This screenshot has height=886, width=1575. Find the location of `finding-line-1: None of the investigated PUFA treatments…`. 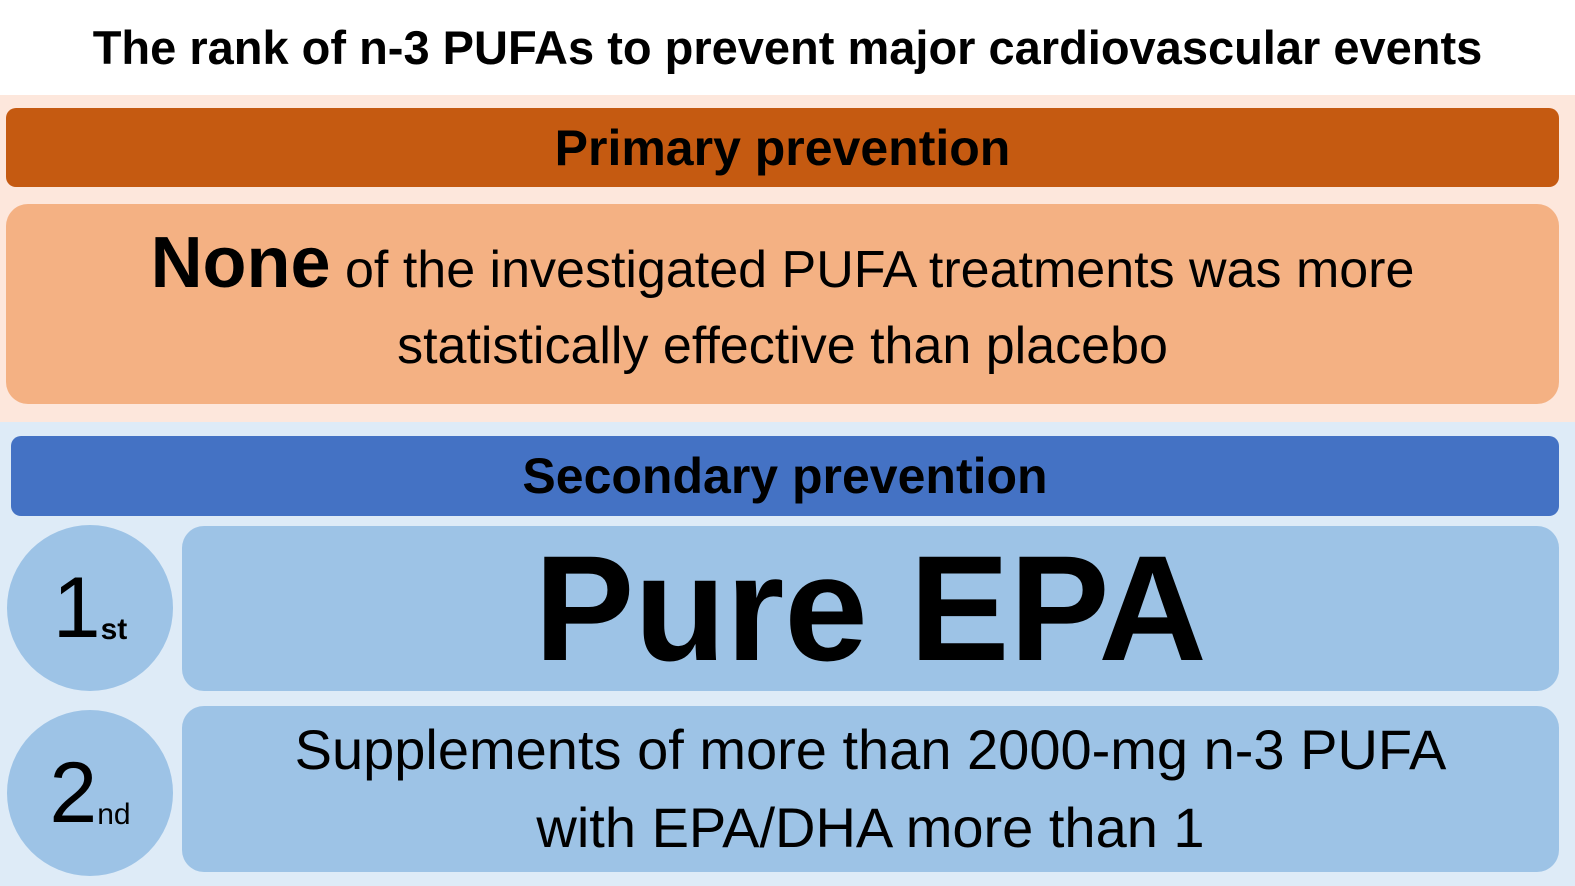

finding-line-1: None of the investigated PUFA treatments… is located at coordinates (783, 266).